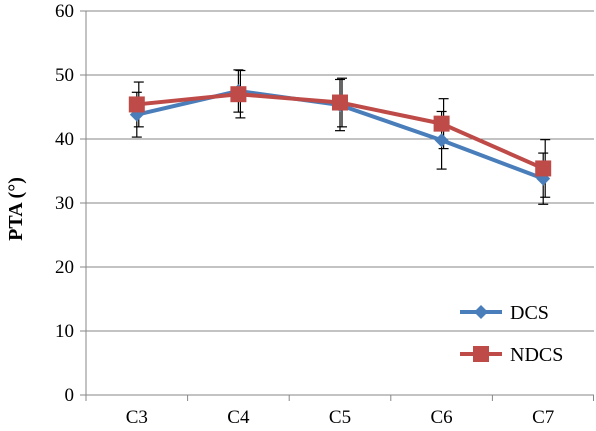 This screenshot has height=431, width=596. Describe the element at coordinates (441, 140) in the screenshot. I see `marker-dcs` at that location.